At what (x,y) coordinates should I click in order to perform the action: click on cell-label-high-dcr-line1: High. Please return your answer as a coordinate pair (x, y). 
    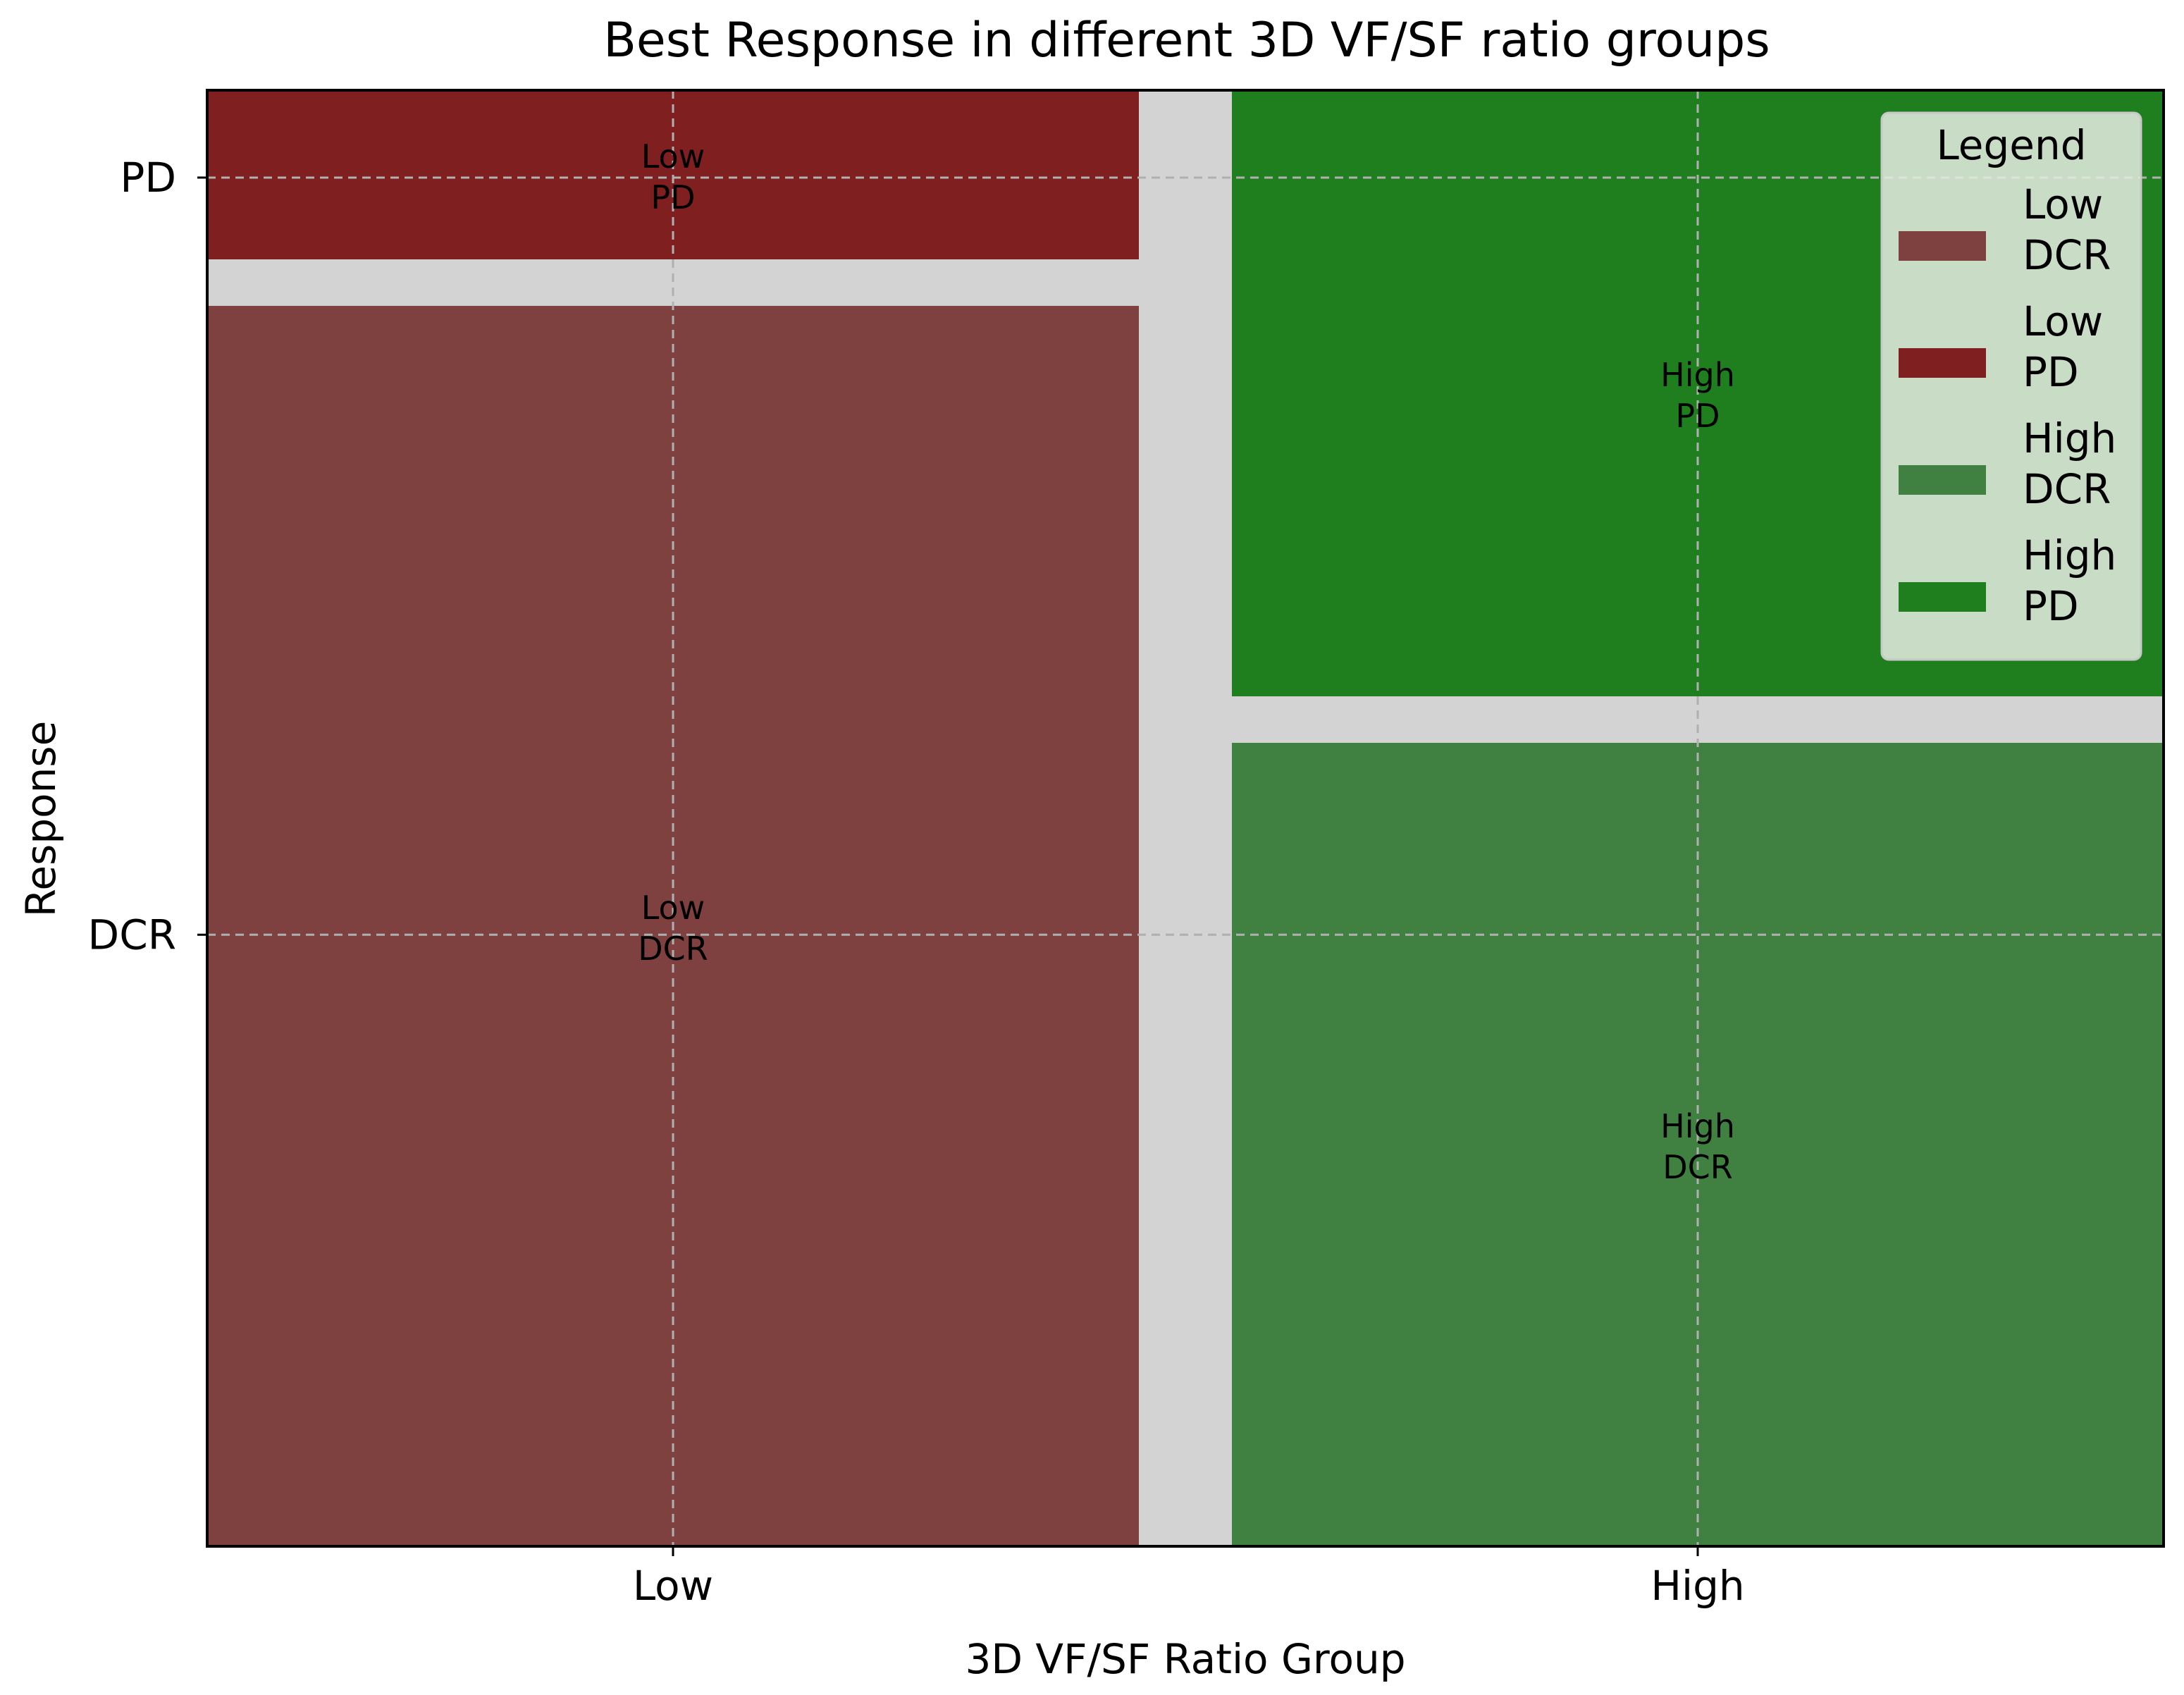
    Looking at the image, I should click on (1698, 1126).